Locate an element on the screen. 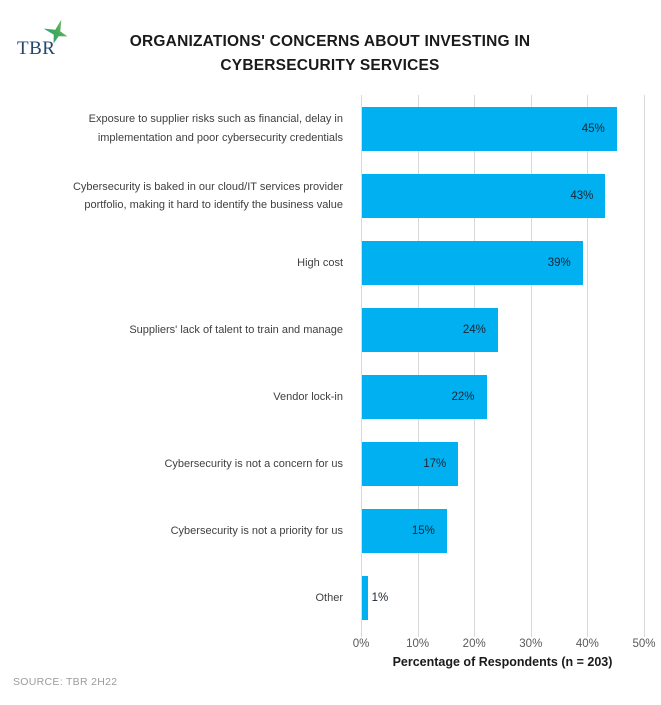 The image size is (661, 705). tbr-star-icon is located at coordinates (55, 31).